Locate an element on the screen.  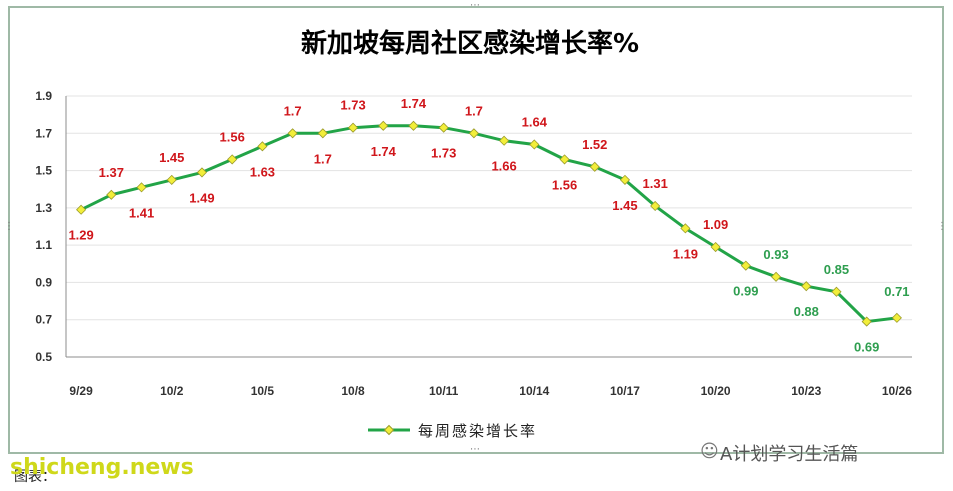
source-text: 图表： is located at coordinates (35, 477).